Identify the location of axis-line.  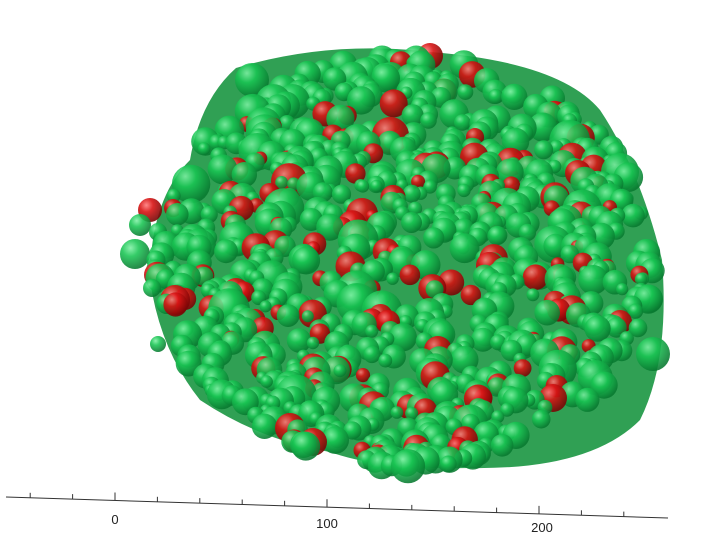
(337, 507).